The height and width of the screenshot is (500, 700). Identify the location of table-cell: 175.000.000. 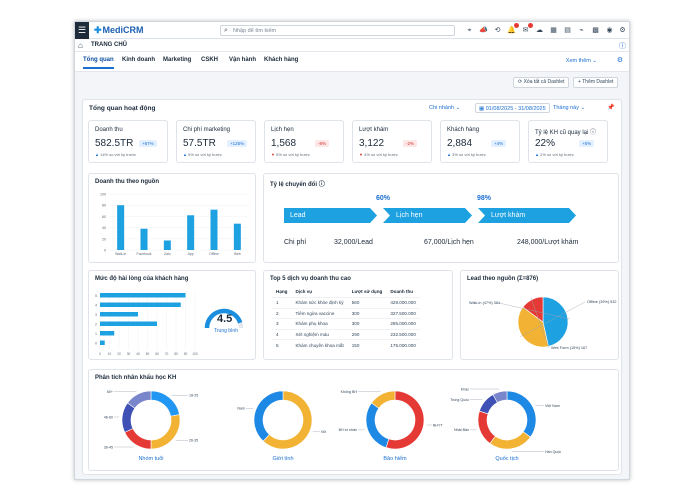
(403, 344).